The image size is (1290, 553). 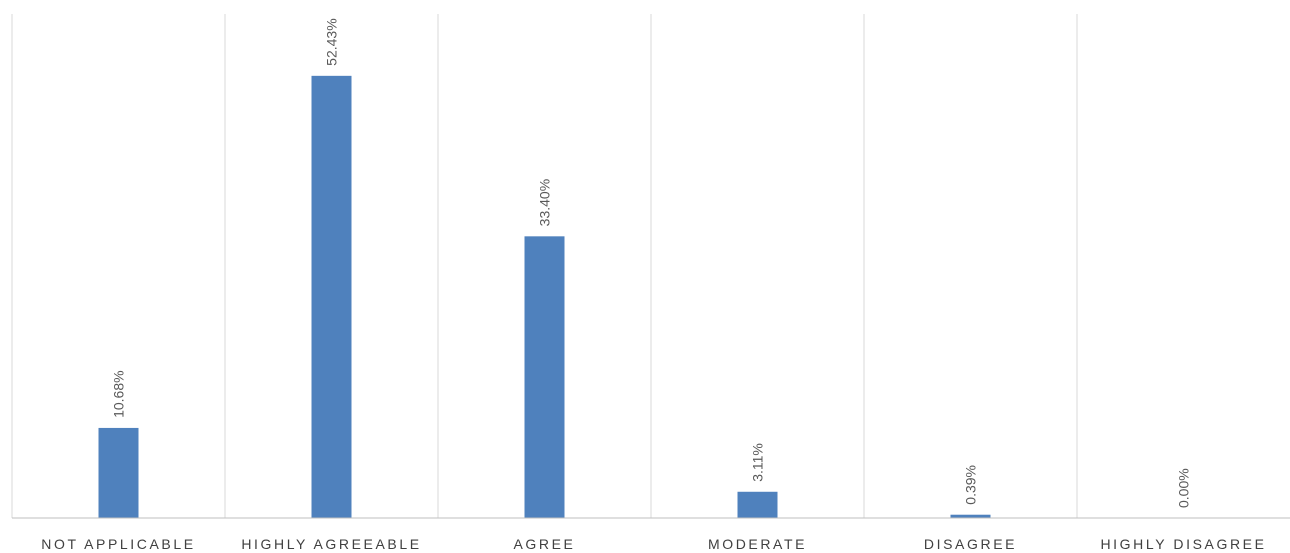 I want to click on data-label-agree: 33.40%, so click(x=545, y=202).